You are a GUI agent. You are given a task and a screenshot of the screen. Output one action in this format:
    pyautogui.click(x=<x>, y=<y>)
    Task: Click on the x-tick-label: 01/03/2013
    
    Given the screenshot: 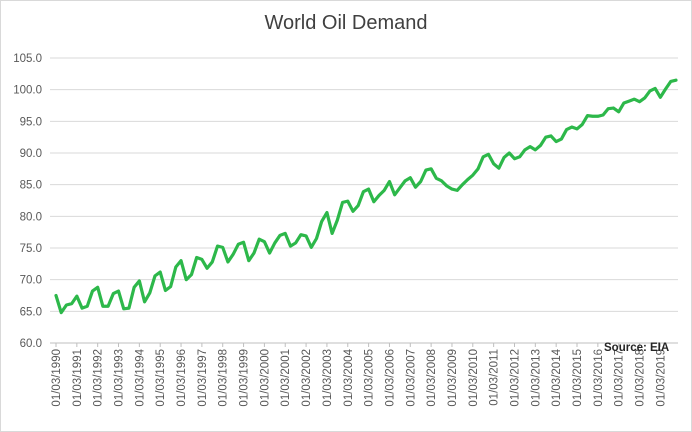 What is the action you would take?
    pyautogui.click(x=536, y=378)
    